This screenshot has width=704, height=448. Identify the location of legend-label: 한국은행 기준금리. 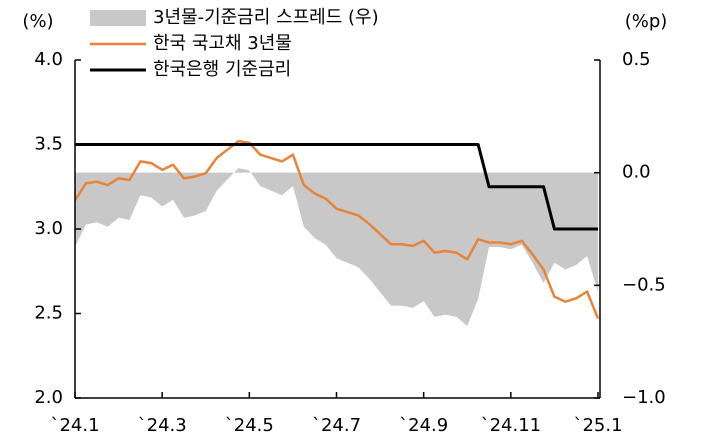
(222, 69).